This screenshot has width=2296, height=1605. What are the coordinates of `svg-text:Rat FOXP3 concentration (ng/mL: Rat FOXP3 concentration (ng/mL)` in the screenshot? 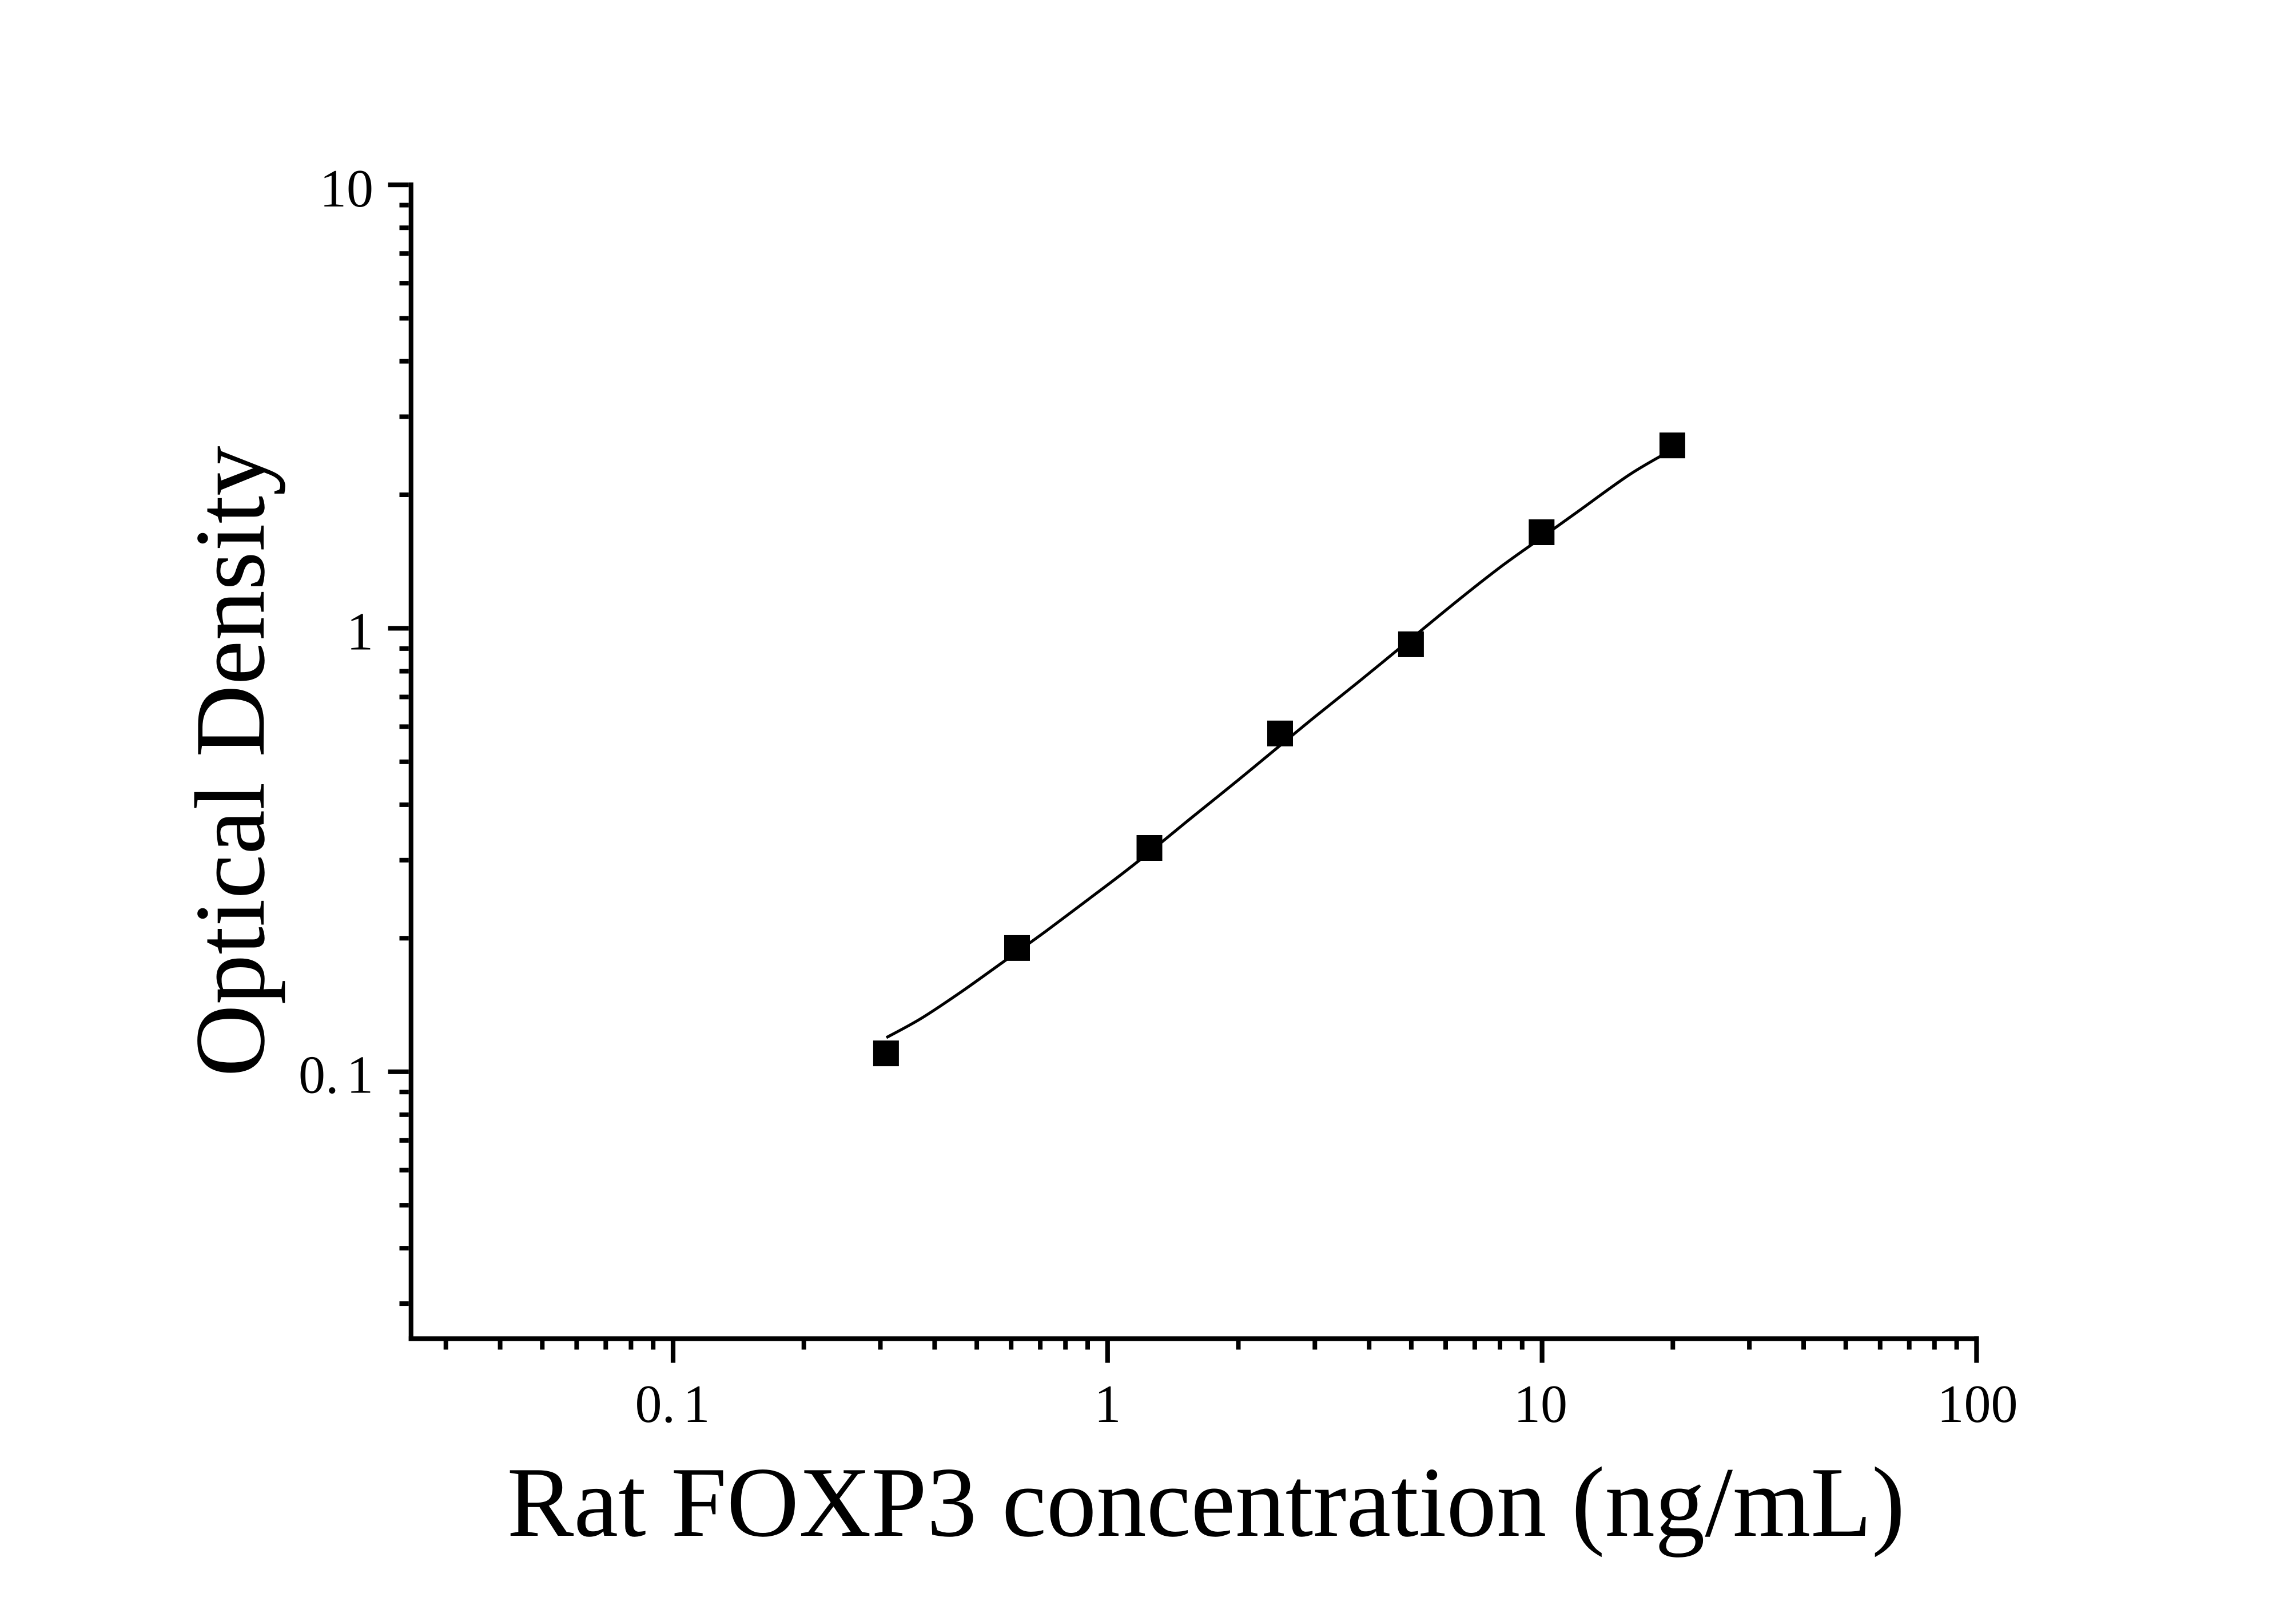 It's located at (1206, 1502).